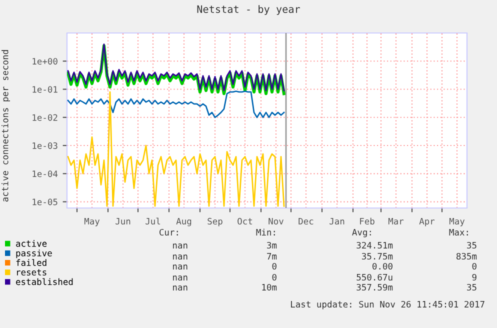 The width and height of the screenshot is (497, 328). Describe the element at coordinates (44, 282) in the screenshot. I see `legend-label: established` at that location.